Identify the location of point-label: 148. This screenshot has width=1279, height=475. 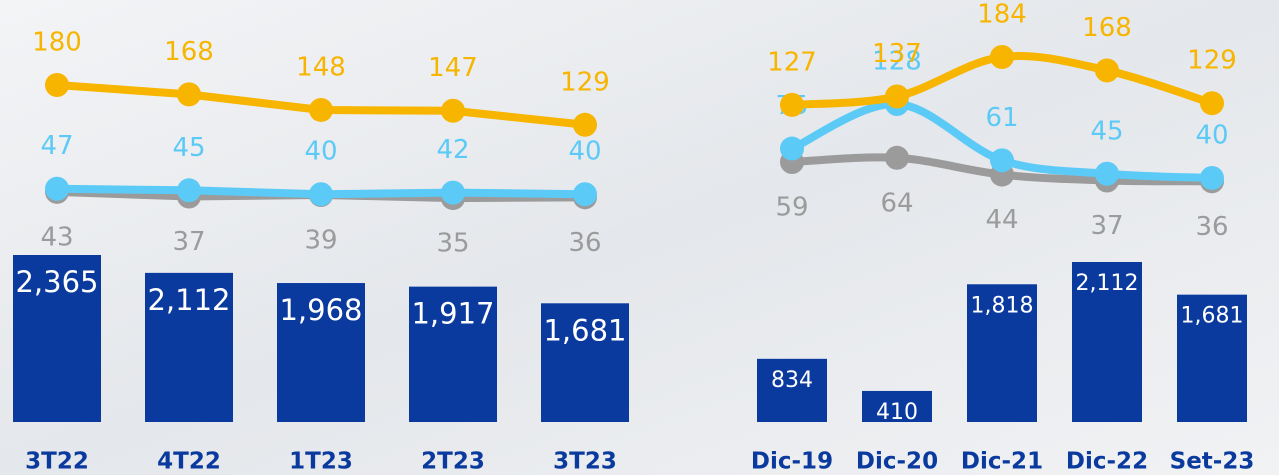
(321, 67).